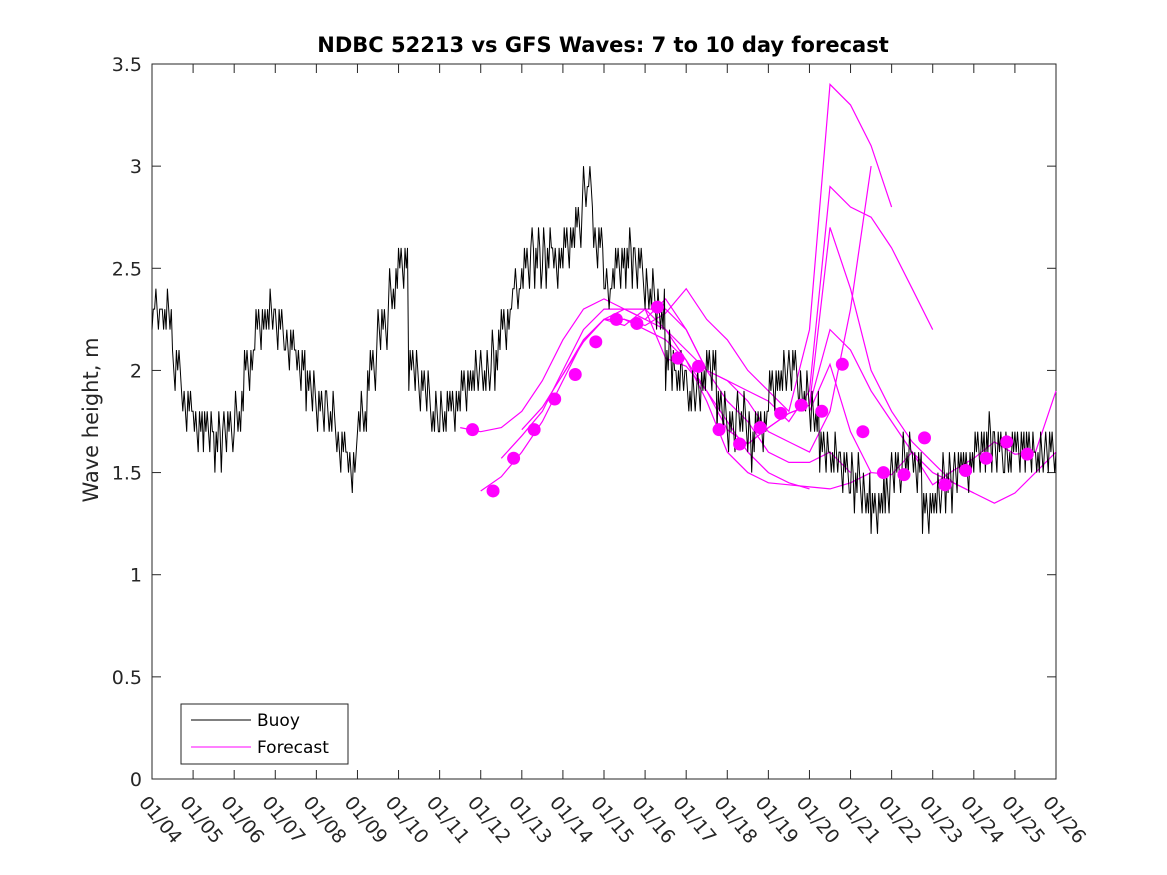 This screenshot has height=875, width=1167. Describe the element at coordinates (278, 721) in the screenshot. I see `legend-buoy-label: Buoy` at that location.